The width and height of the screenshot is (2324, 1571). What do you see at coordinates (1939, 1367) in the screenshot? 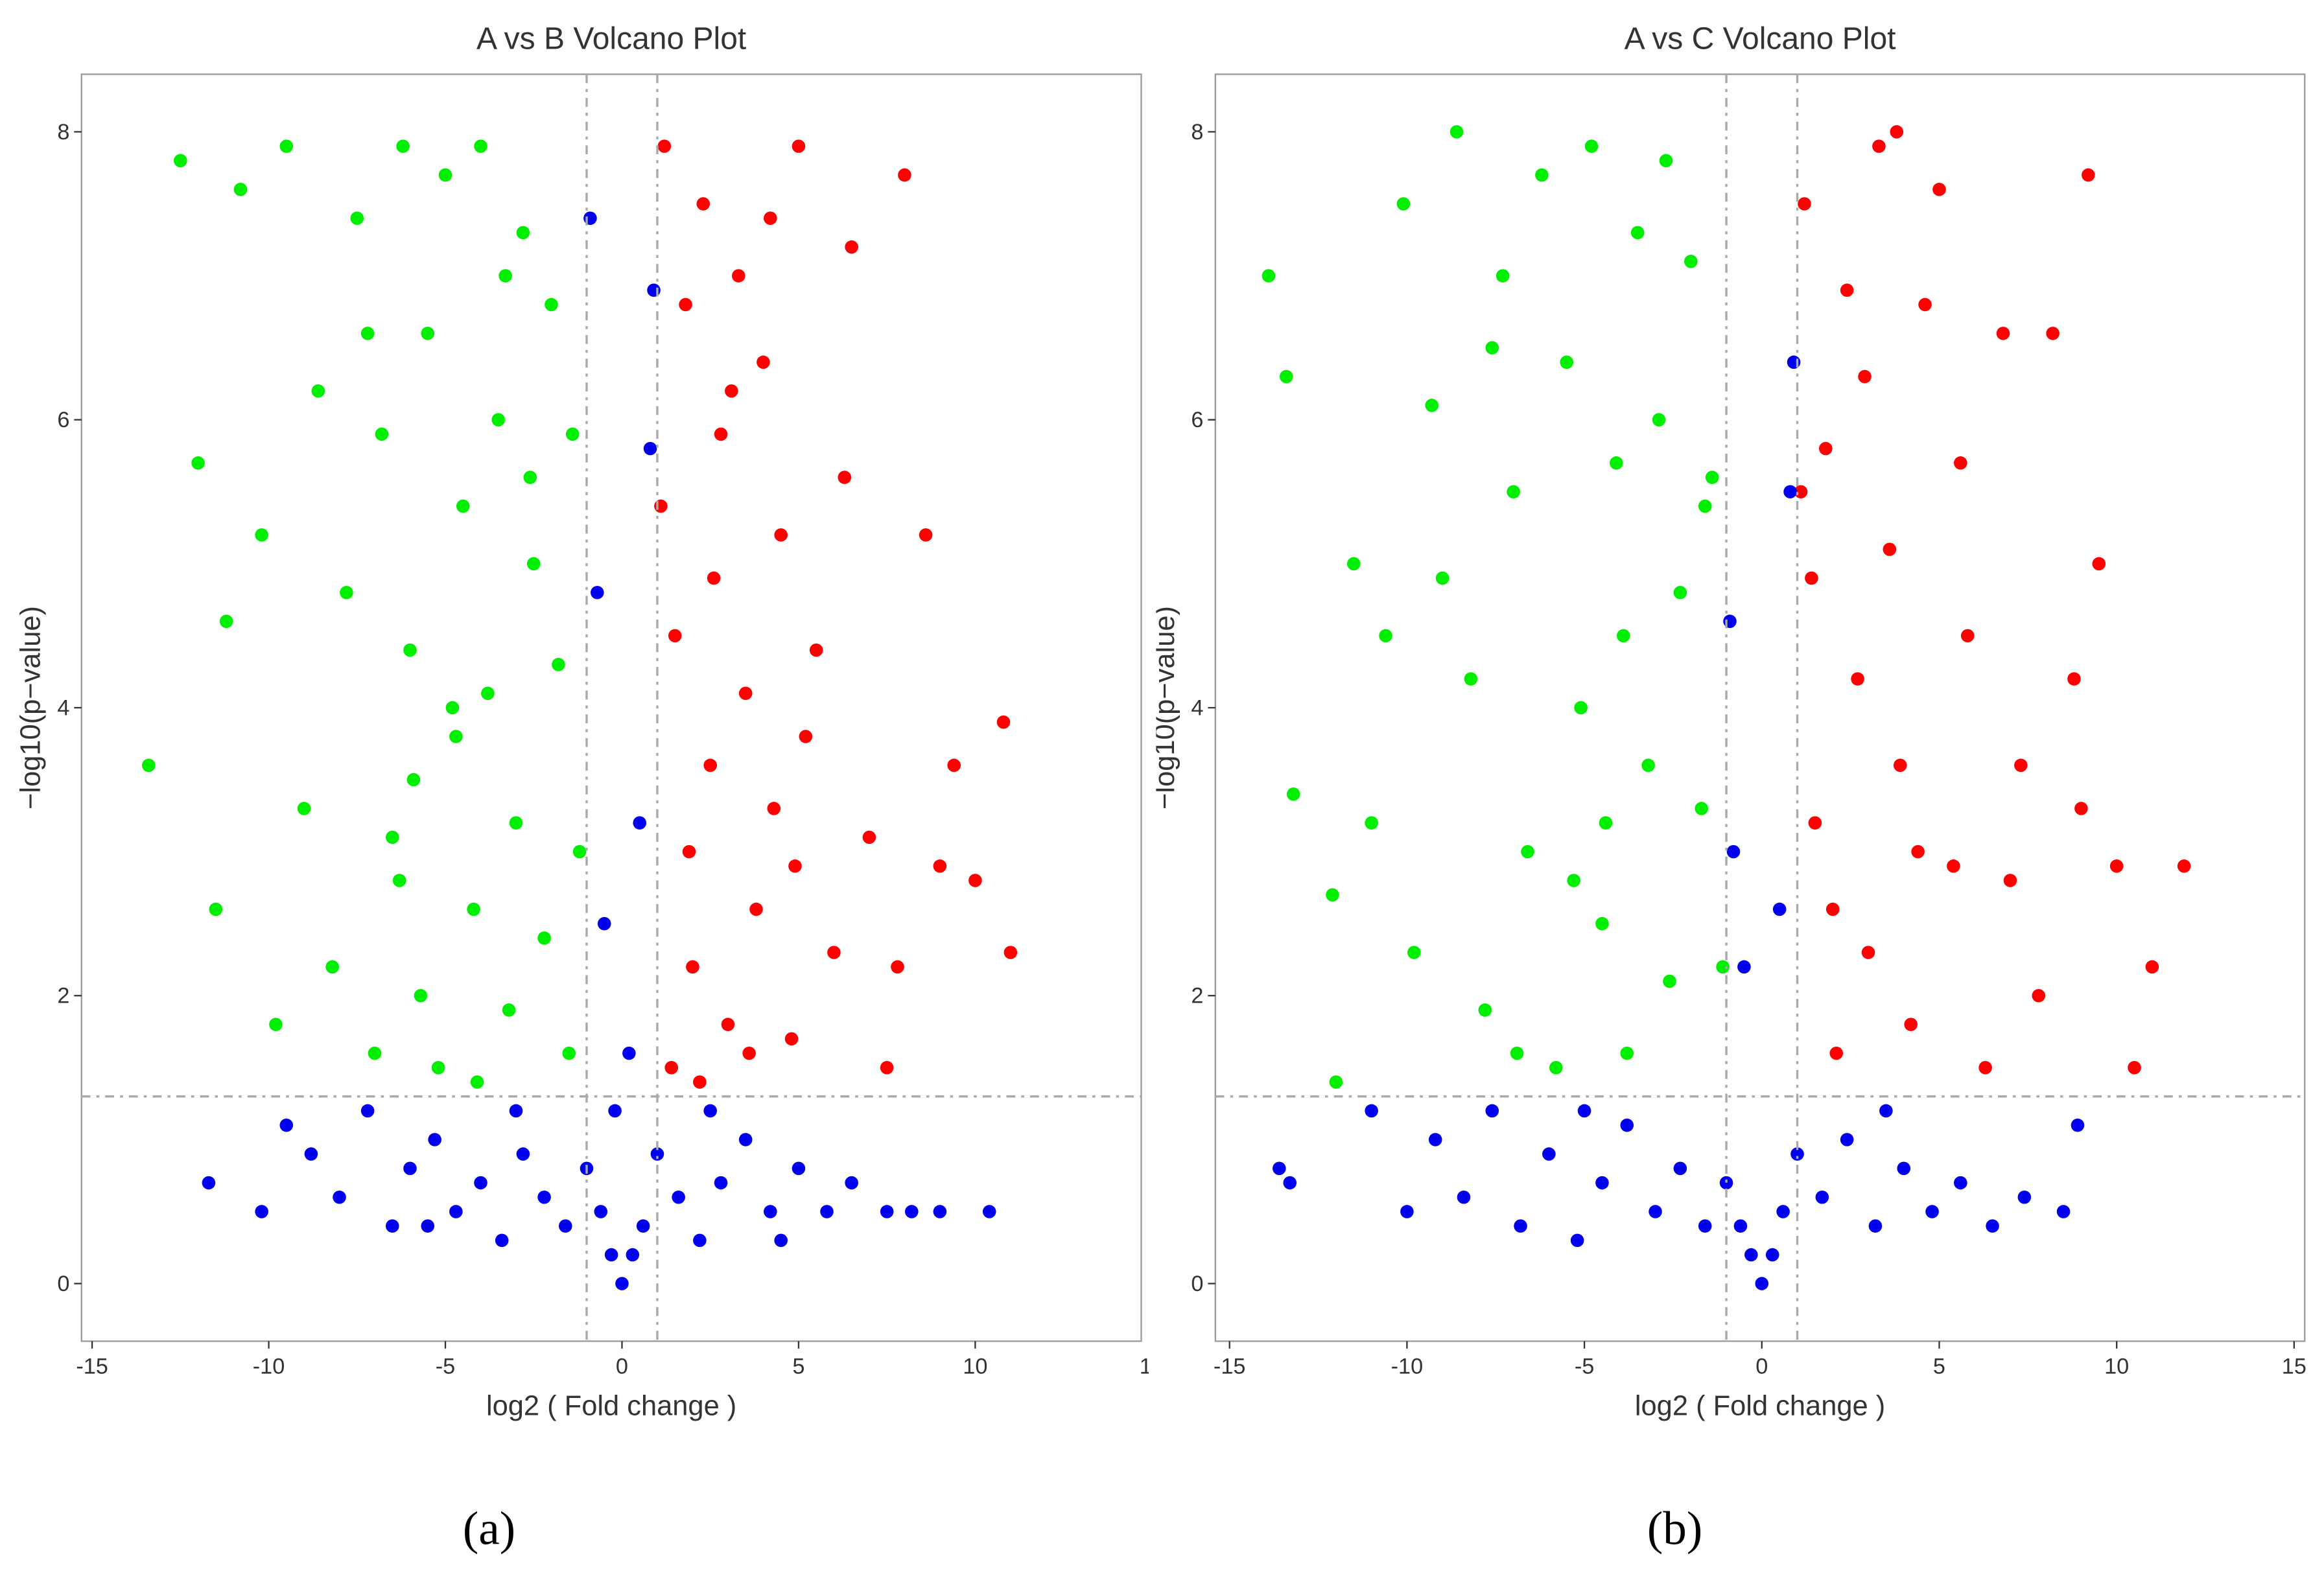
I see `x-tick-label: 5` at bounding box center [1939, 1367].